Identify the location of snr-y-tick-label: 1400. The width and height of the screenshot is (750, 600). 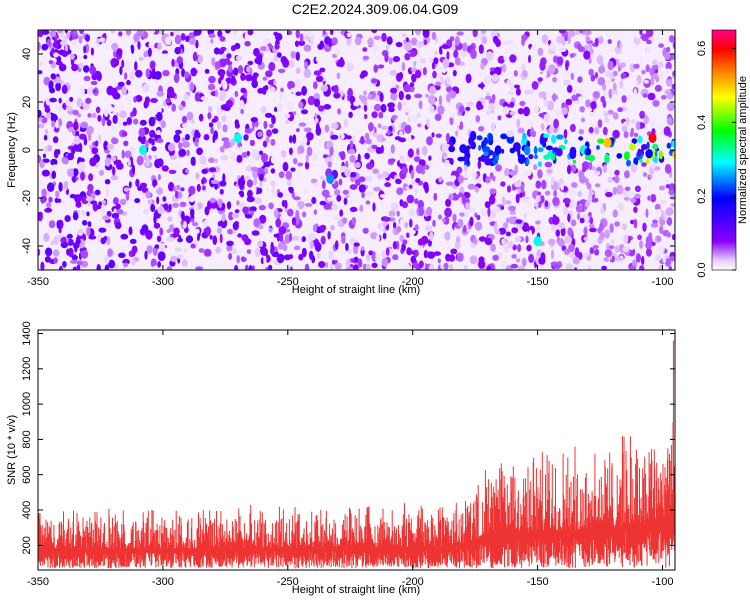
(27, 333).